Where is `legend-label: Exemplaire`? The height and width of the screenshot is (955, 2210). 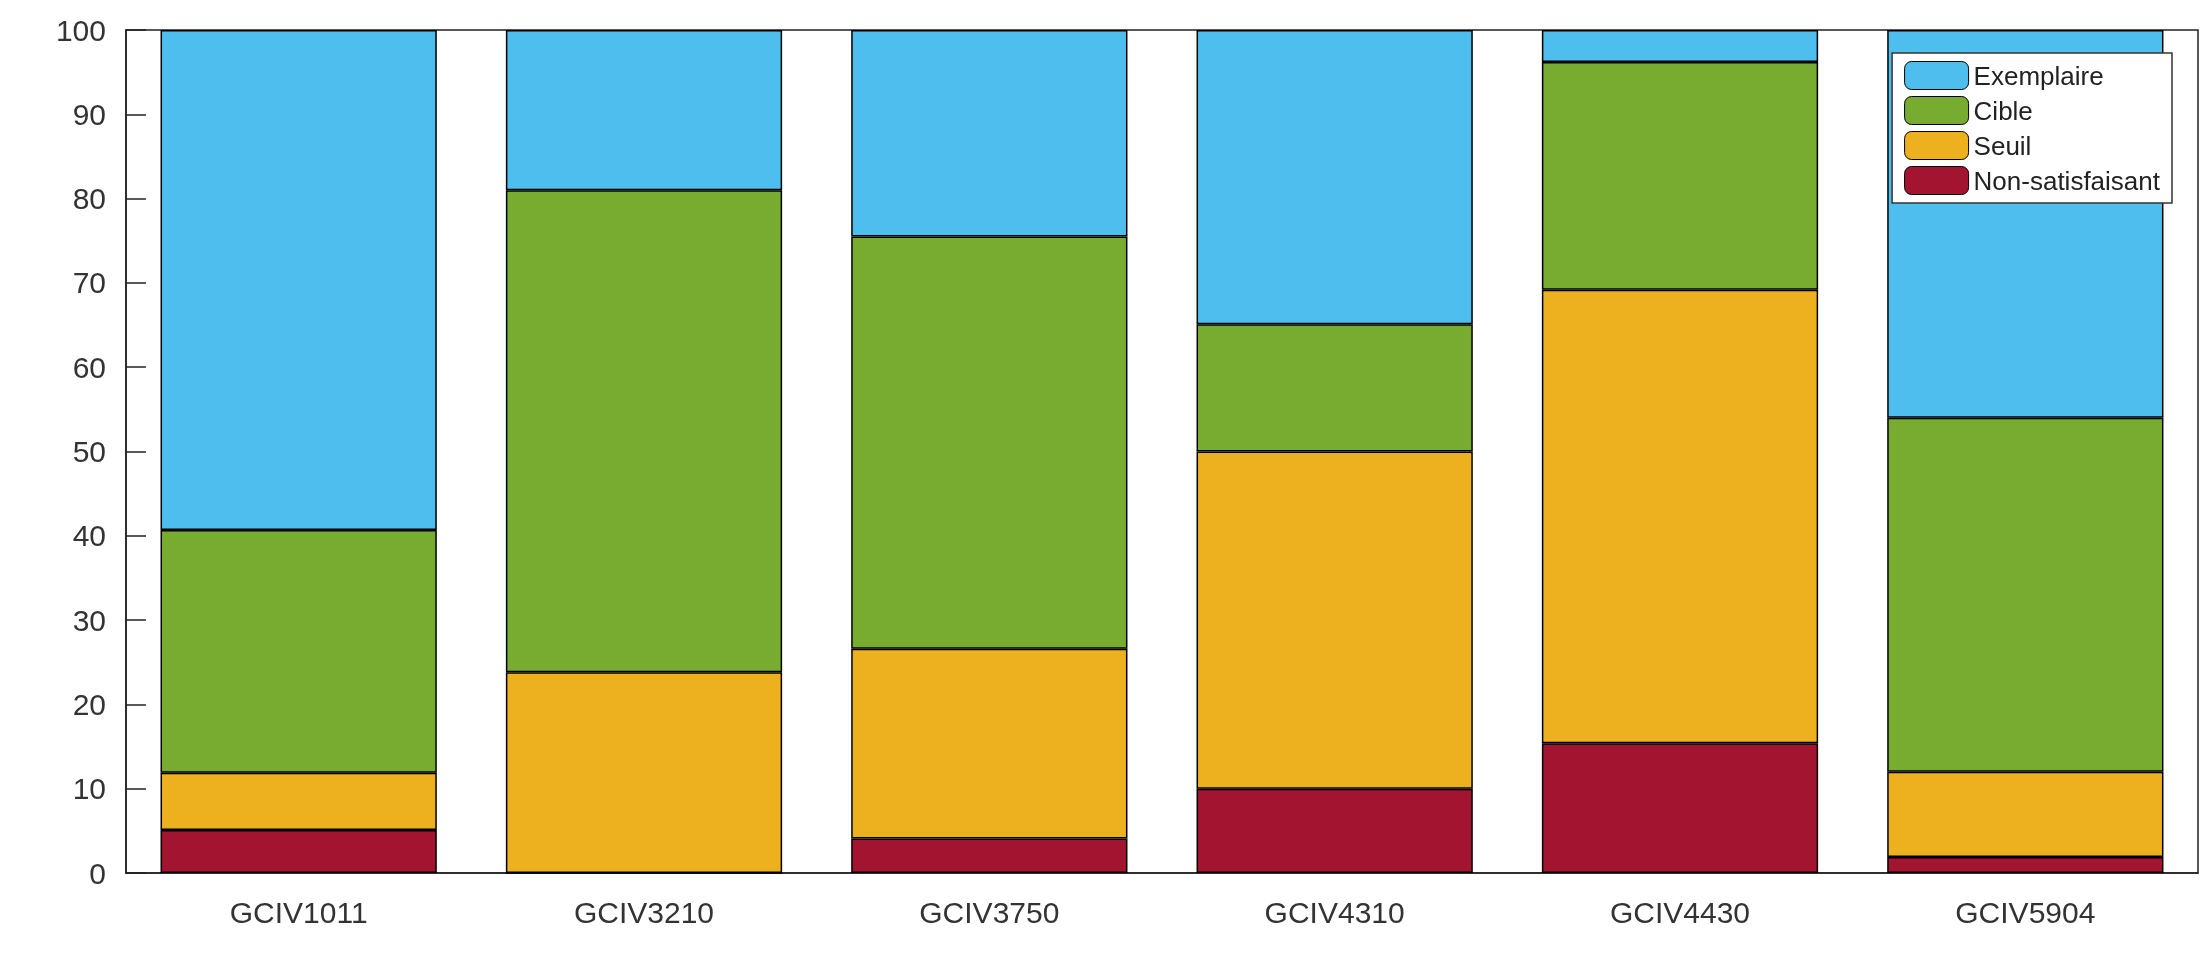 legend-label: Exemplaire is located at coordinates (2038, 75).